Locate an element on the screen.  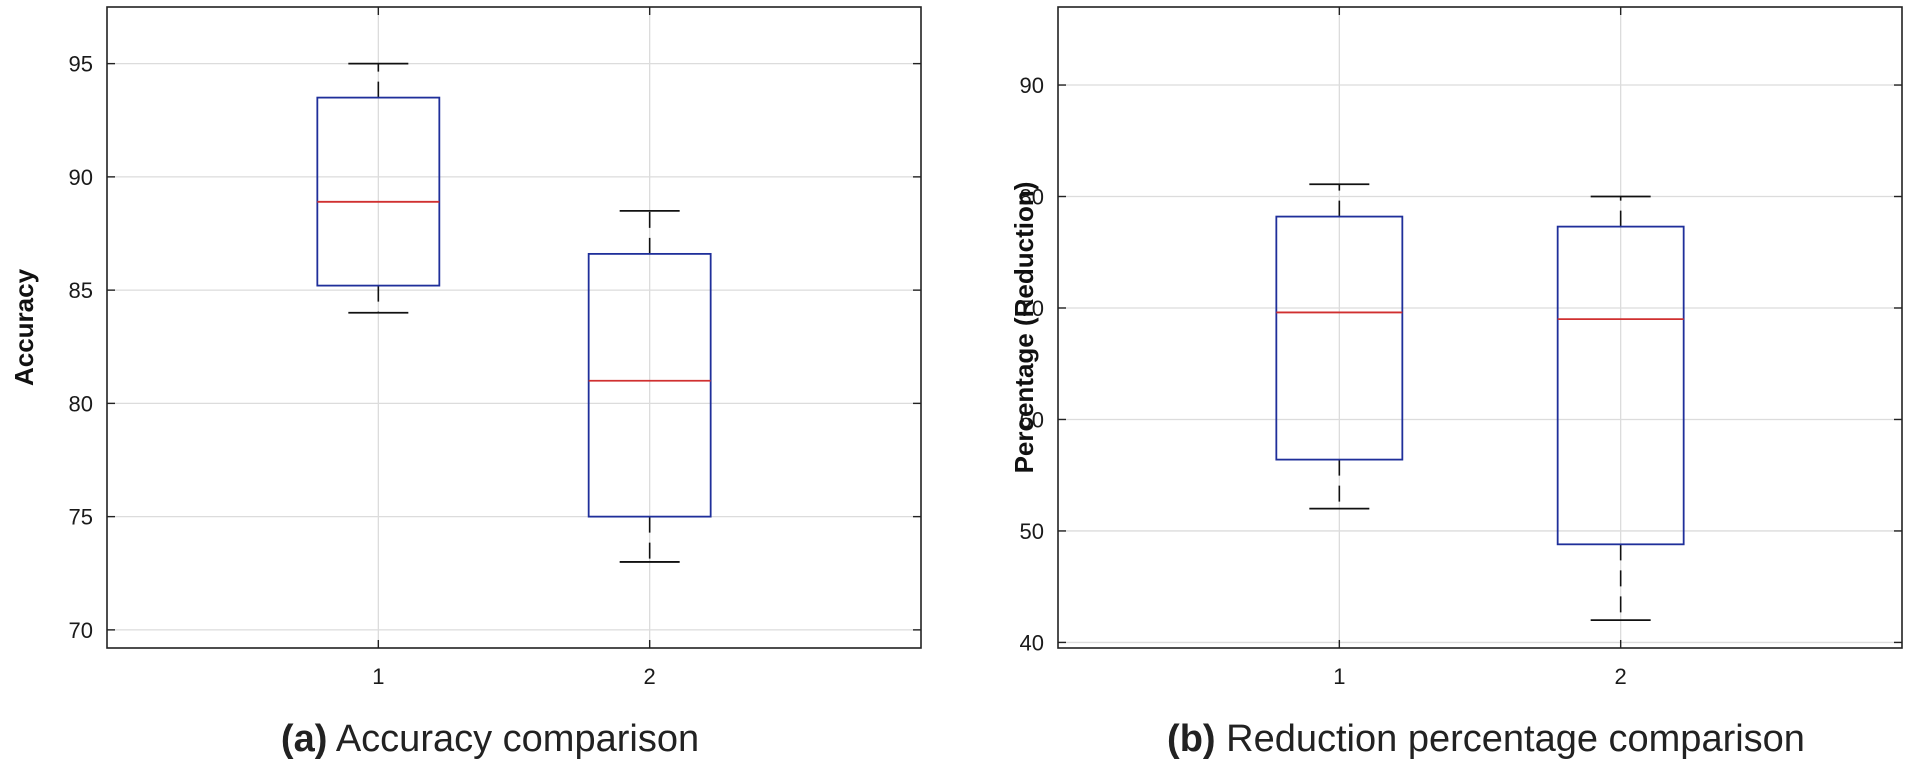
y-axis-label: Percentage (Reduction) is located at coordinates (1024, 328).